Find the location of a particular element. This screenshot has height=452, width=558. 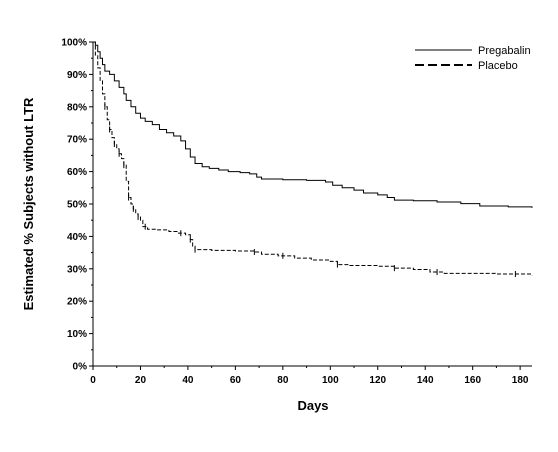

x-axis-title: Days is located at coordinates (312, 405).